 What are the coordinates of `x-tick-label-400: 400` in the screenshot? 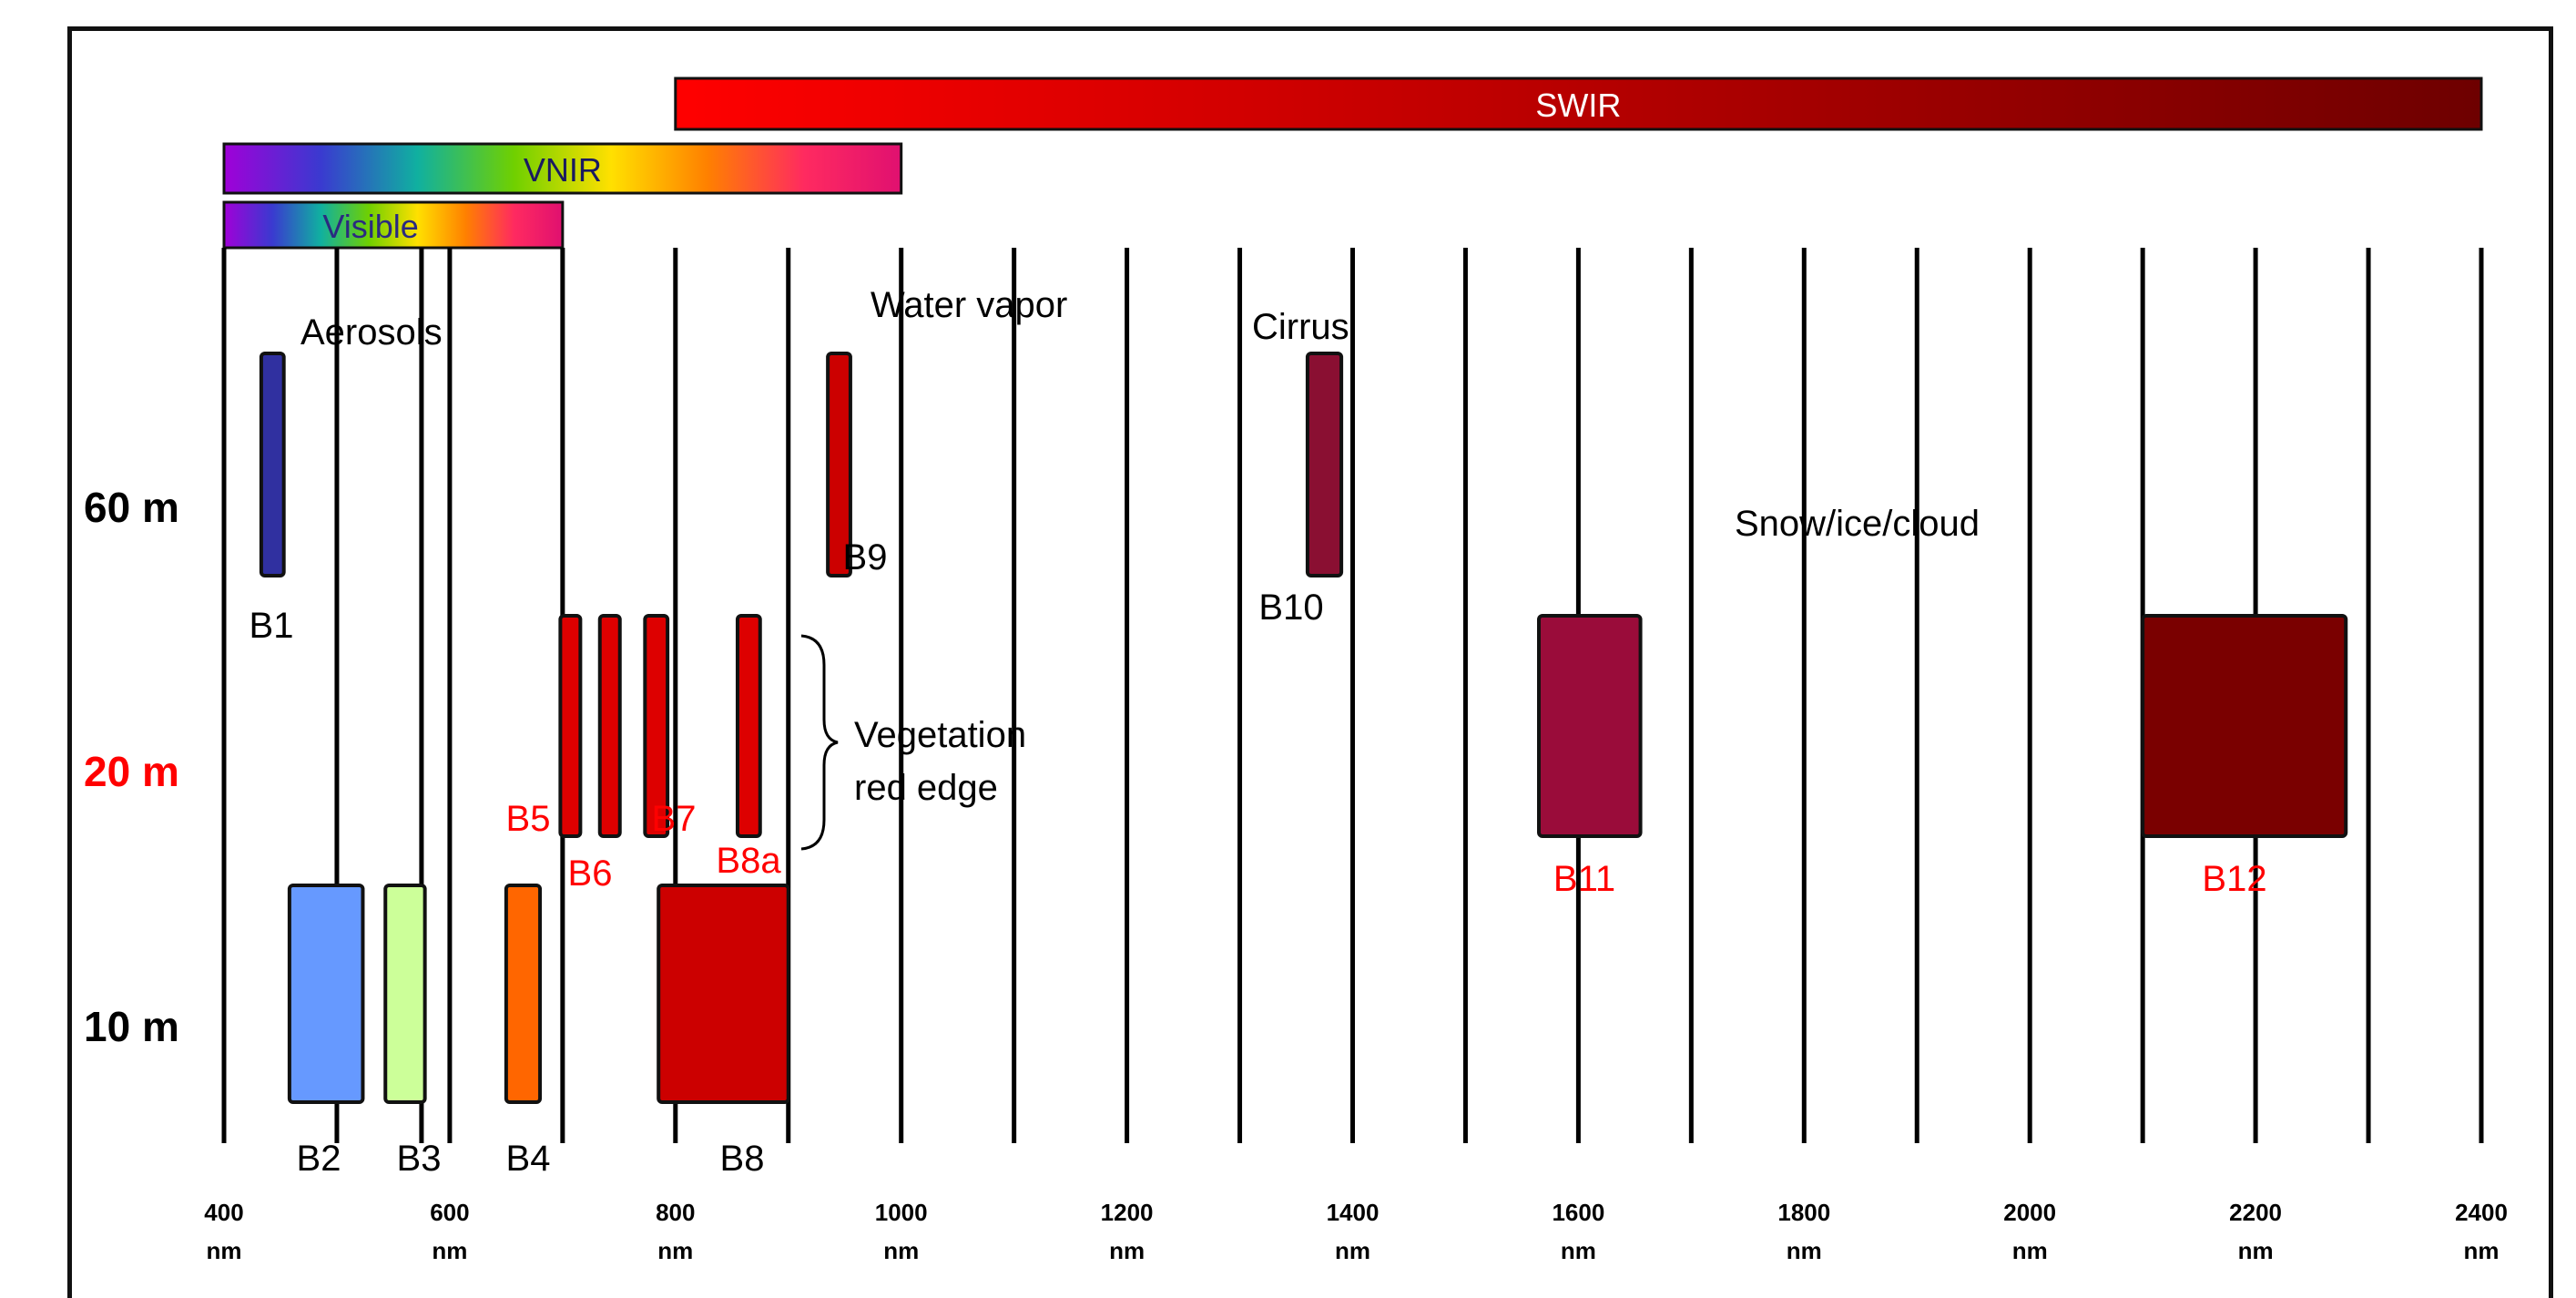 It's located at (224, 1213).